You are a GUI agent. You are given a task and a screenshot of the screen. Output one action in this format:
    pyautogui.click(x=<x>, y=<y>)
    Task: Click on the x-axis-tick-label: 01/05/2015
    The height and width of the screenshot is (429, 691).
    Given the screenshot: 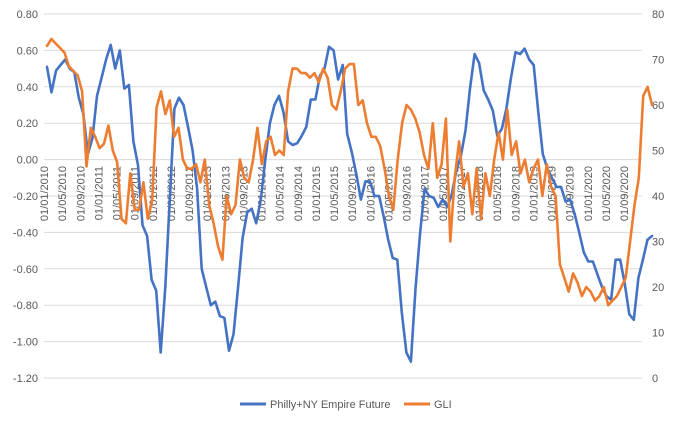 What is the action you would take?
    pyautogui.click(x=335, y=193)
    